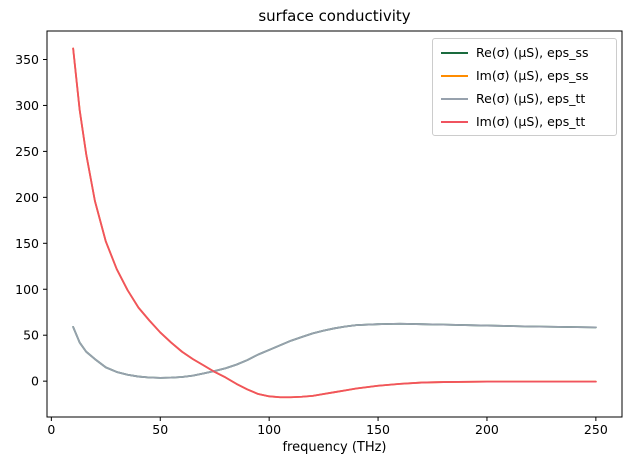 This screenshot has height=470, width=630. What do you see at coordinates (454, 52) in the screenshot?
I see `legend-line-swatch-green` at bounding box center [454, 52].